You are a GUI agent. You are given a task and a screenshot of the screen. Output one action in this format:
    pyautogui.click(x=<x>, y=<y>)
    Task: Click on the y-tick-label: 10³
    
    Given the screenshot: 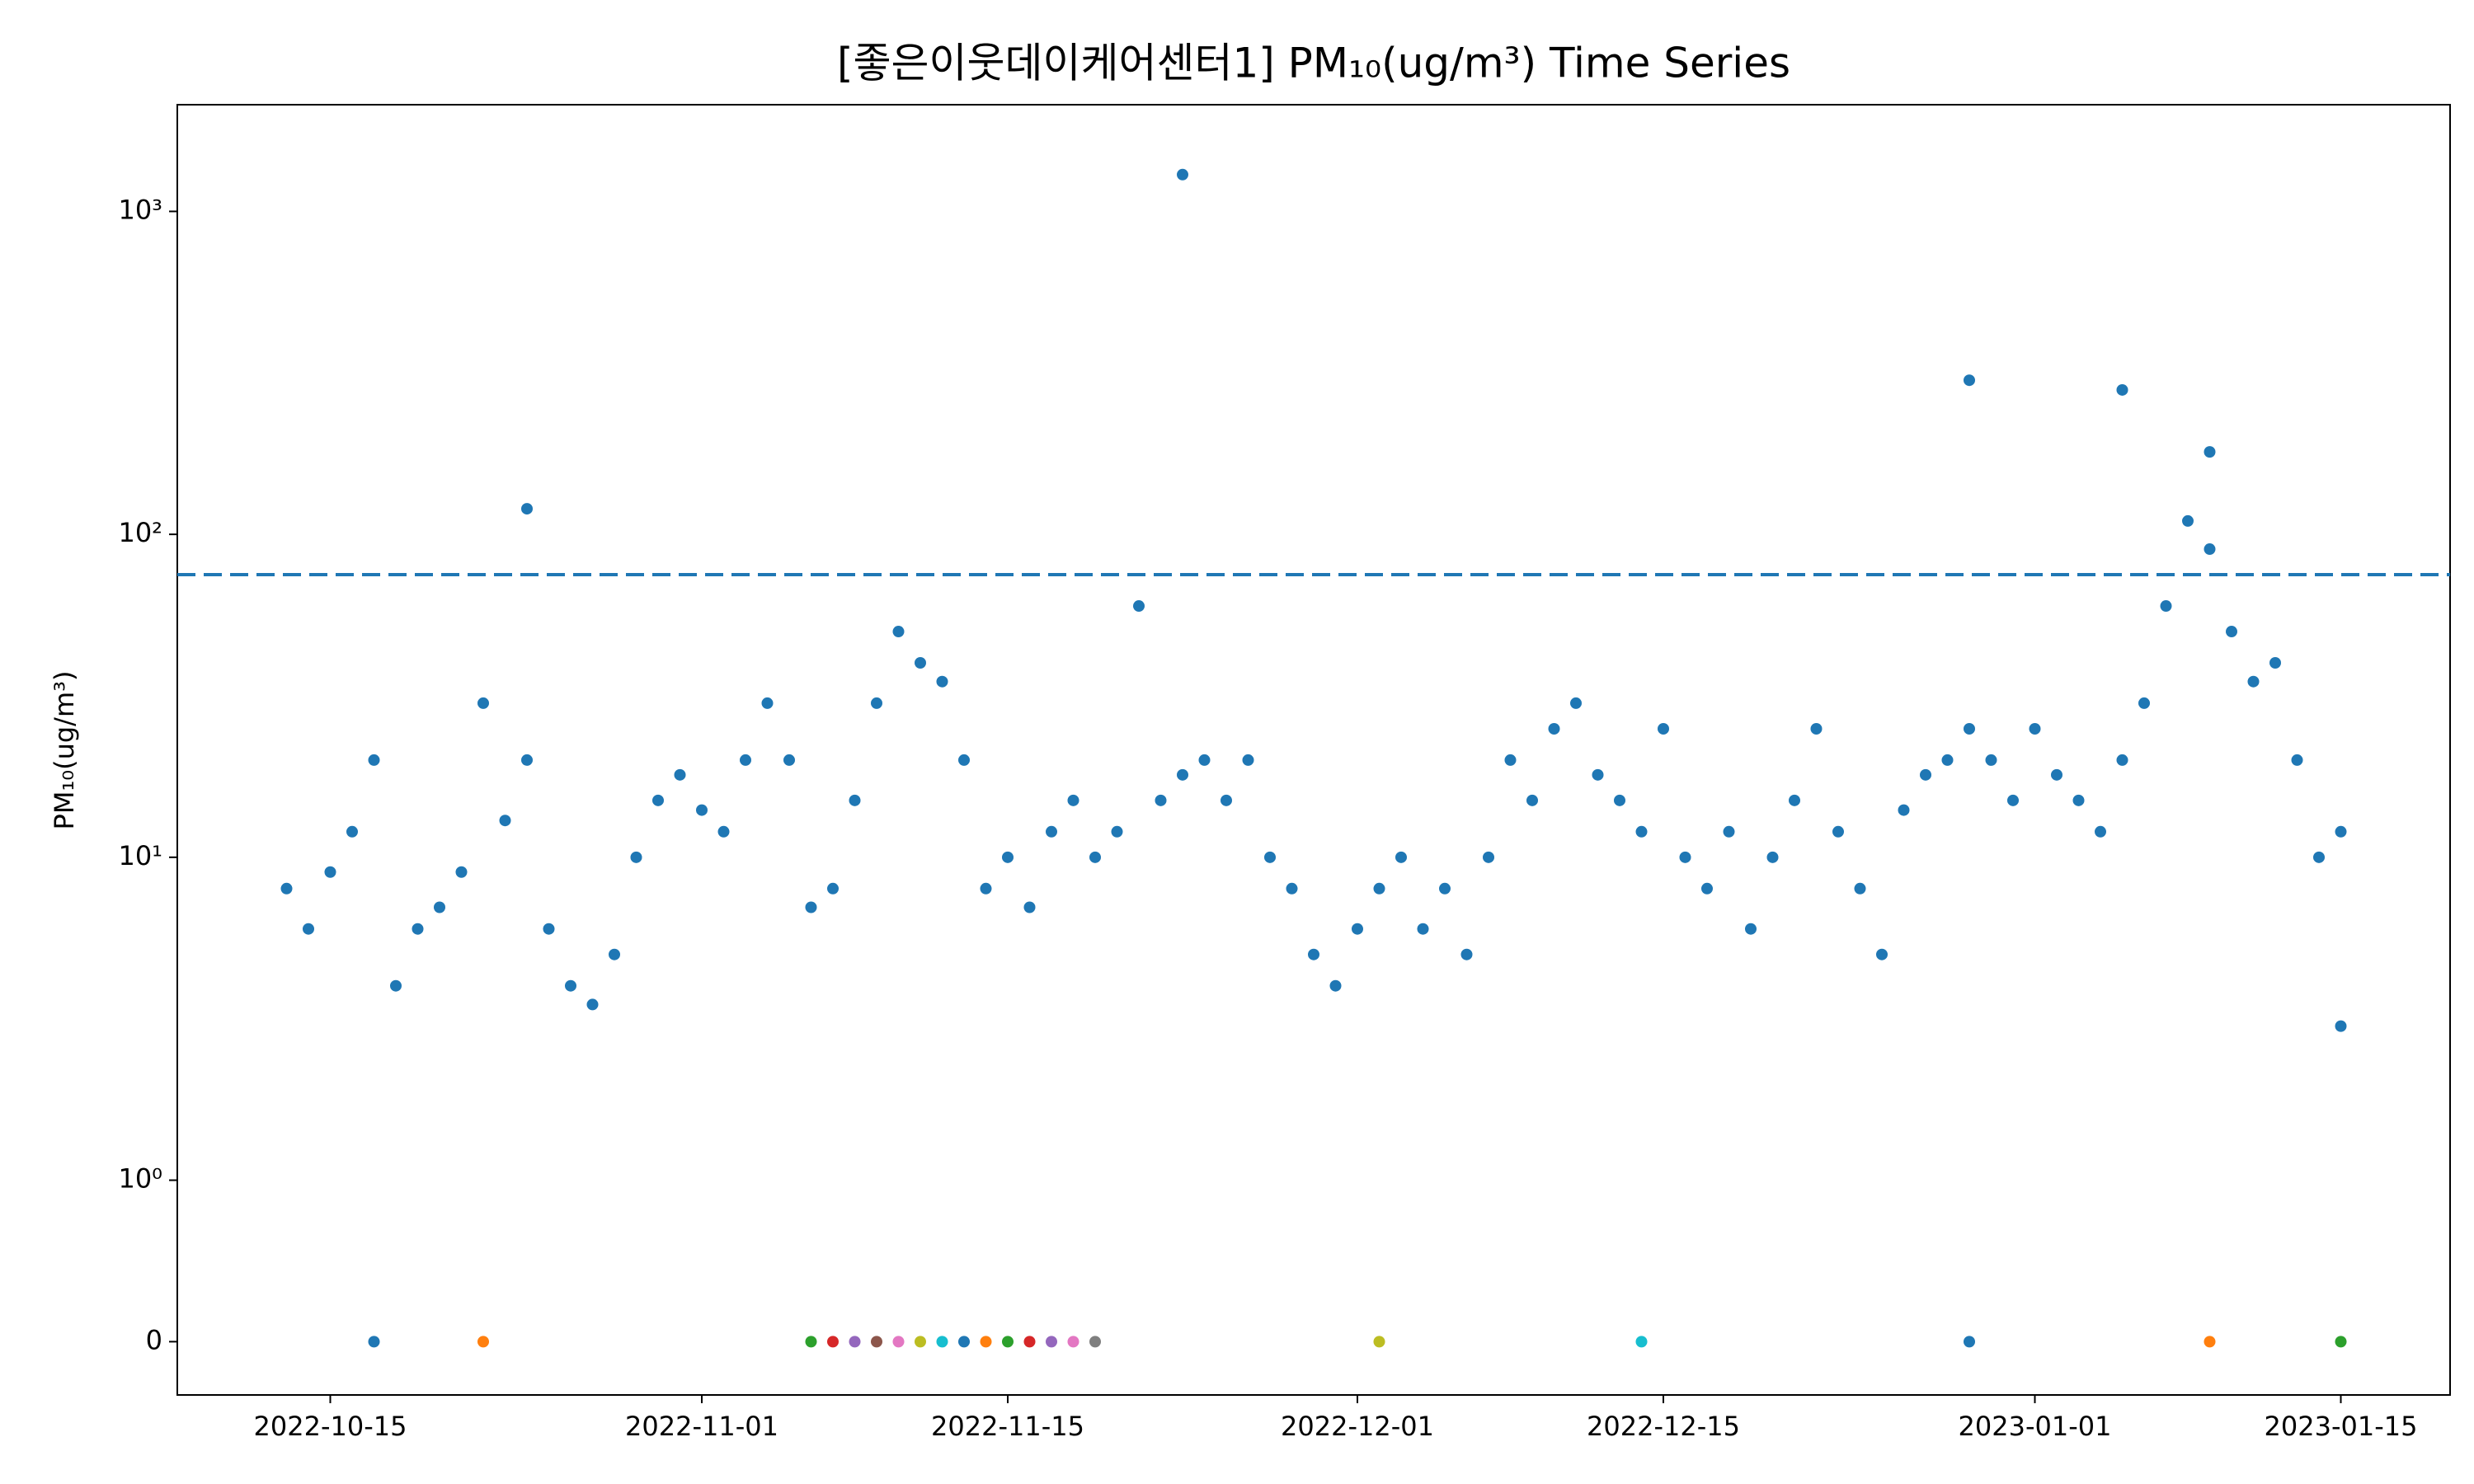 What is the action you would take?
    pyautogui.click(x=140, y=209)
    